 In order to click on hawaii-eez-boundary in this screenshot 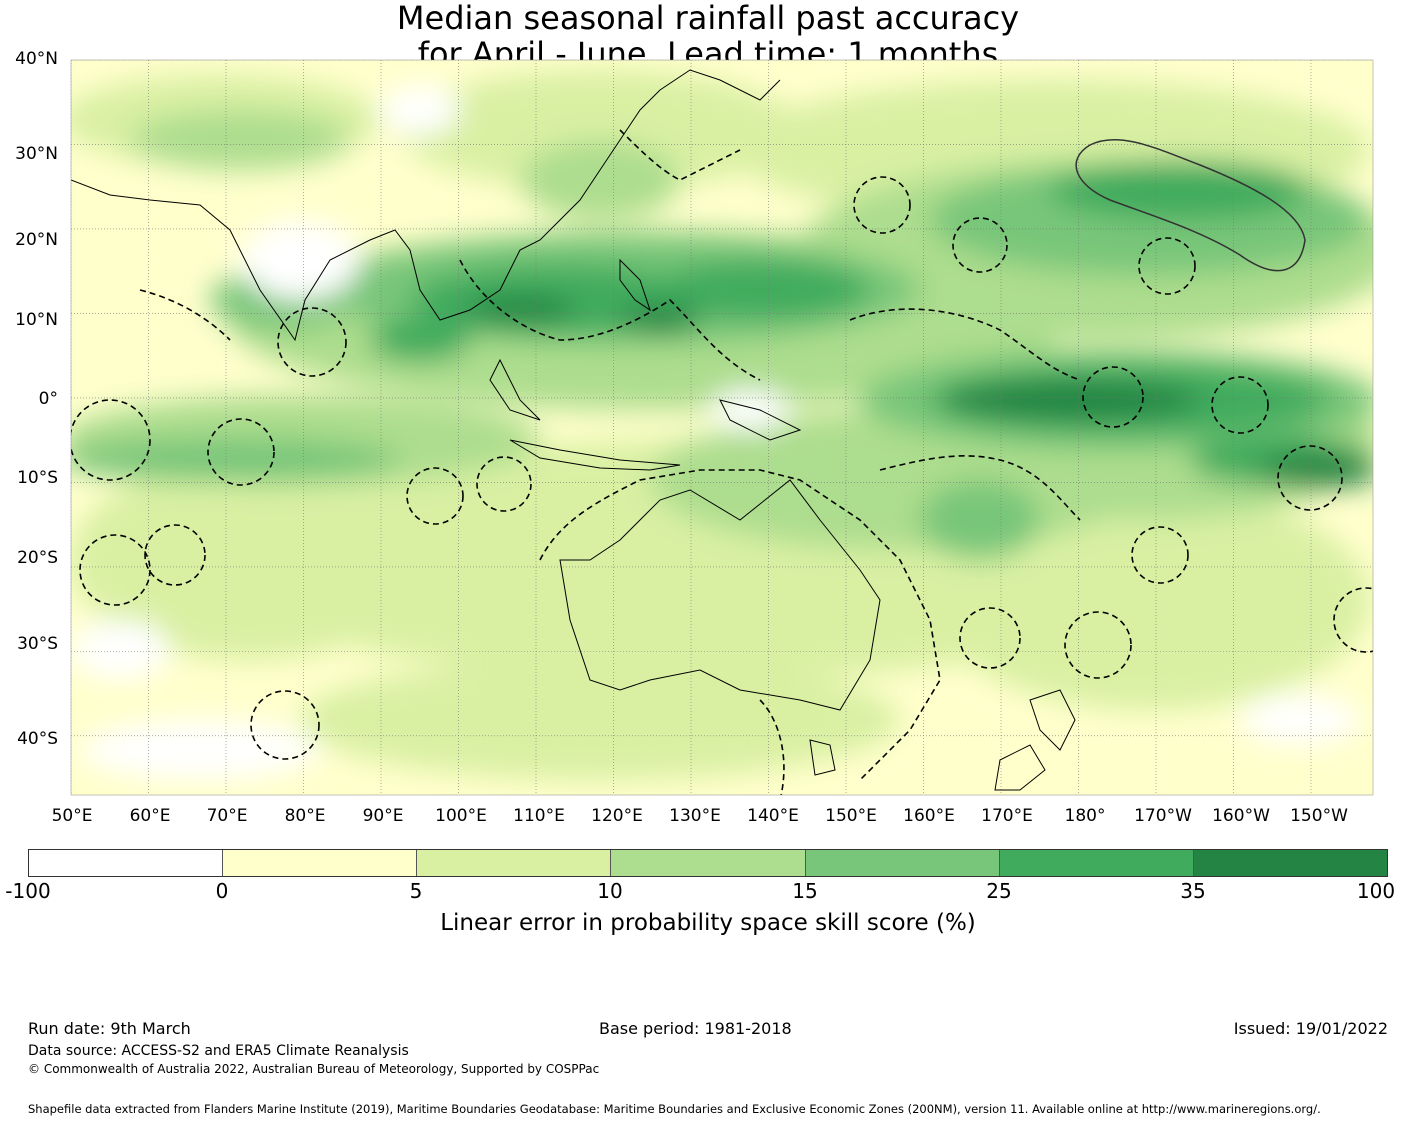, I will do `click(1190, 205)`.